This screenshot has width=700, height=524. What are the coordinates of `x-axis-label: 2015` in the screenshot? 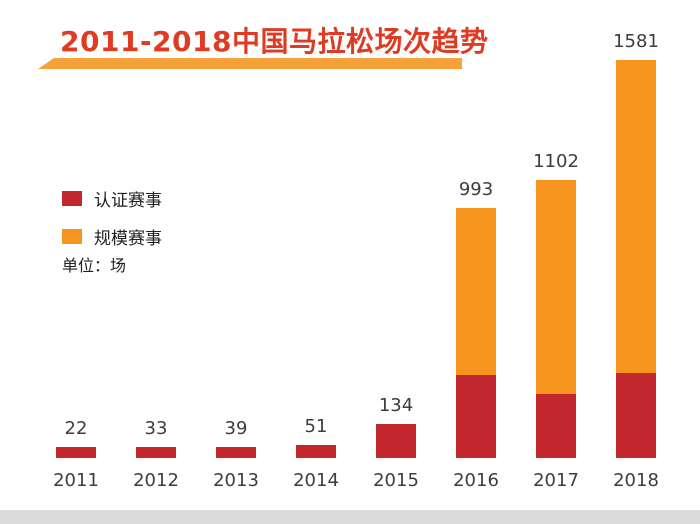 It's located at (396, 480).